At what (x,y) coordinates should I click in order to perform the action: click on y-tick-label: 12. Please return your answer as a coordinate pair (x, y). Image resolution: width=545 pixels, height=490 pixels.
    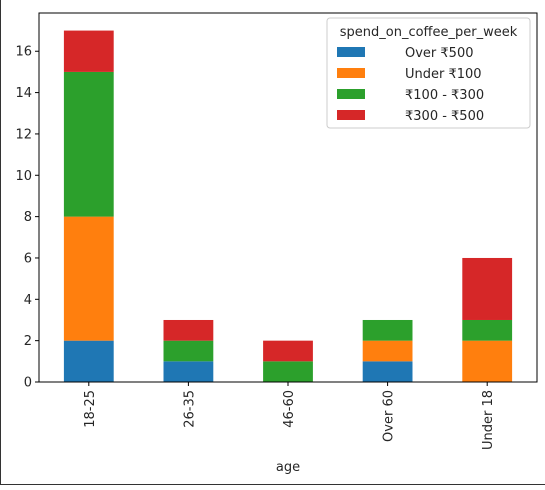
    Looking at the image, I should click on (23, 134).